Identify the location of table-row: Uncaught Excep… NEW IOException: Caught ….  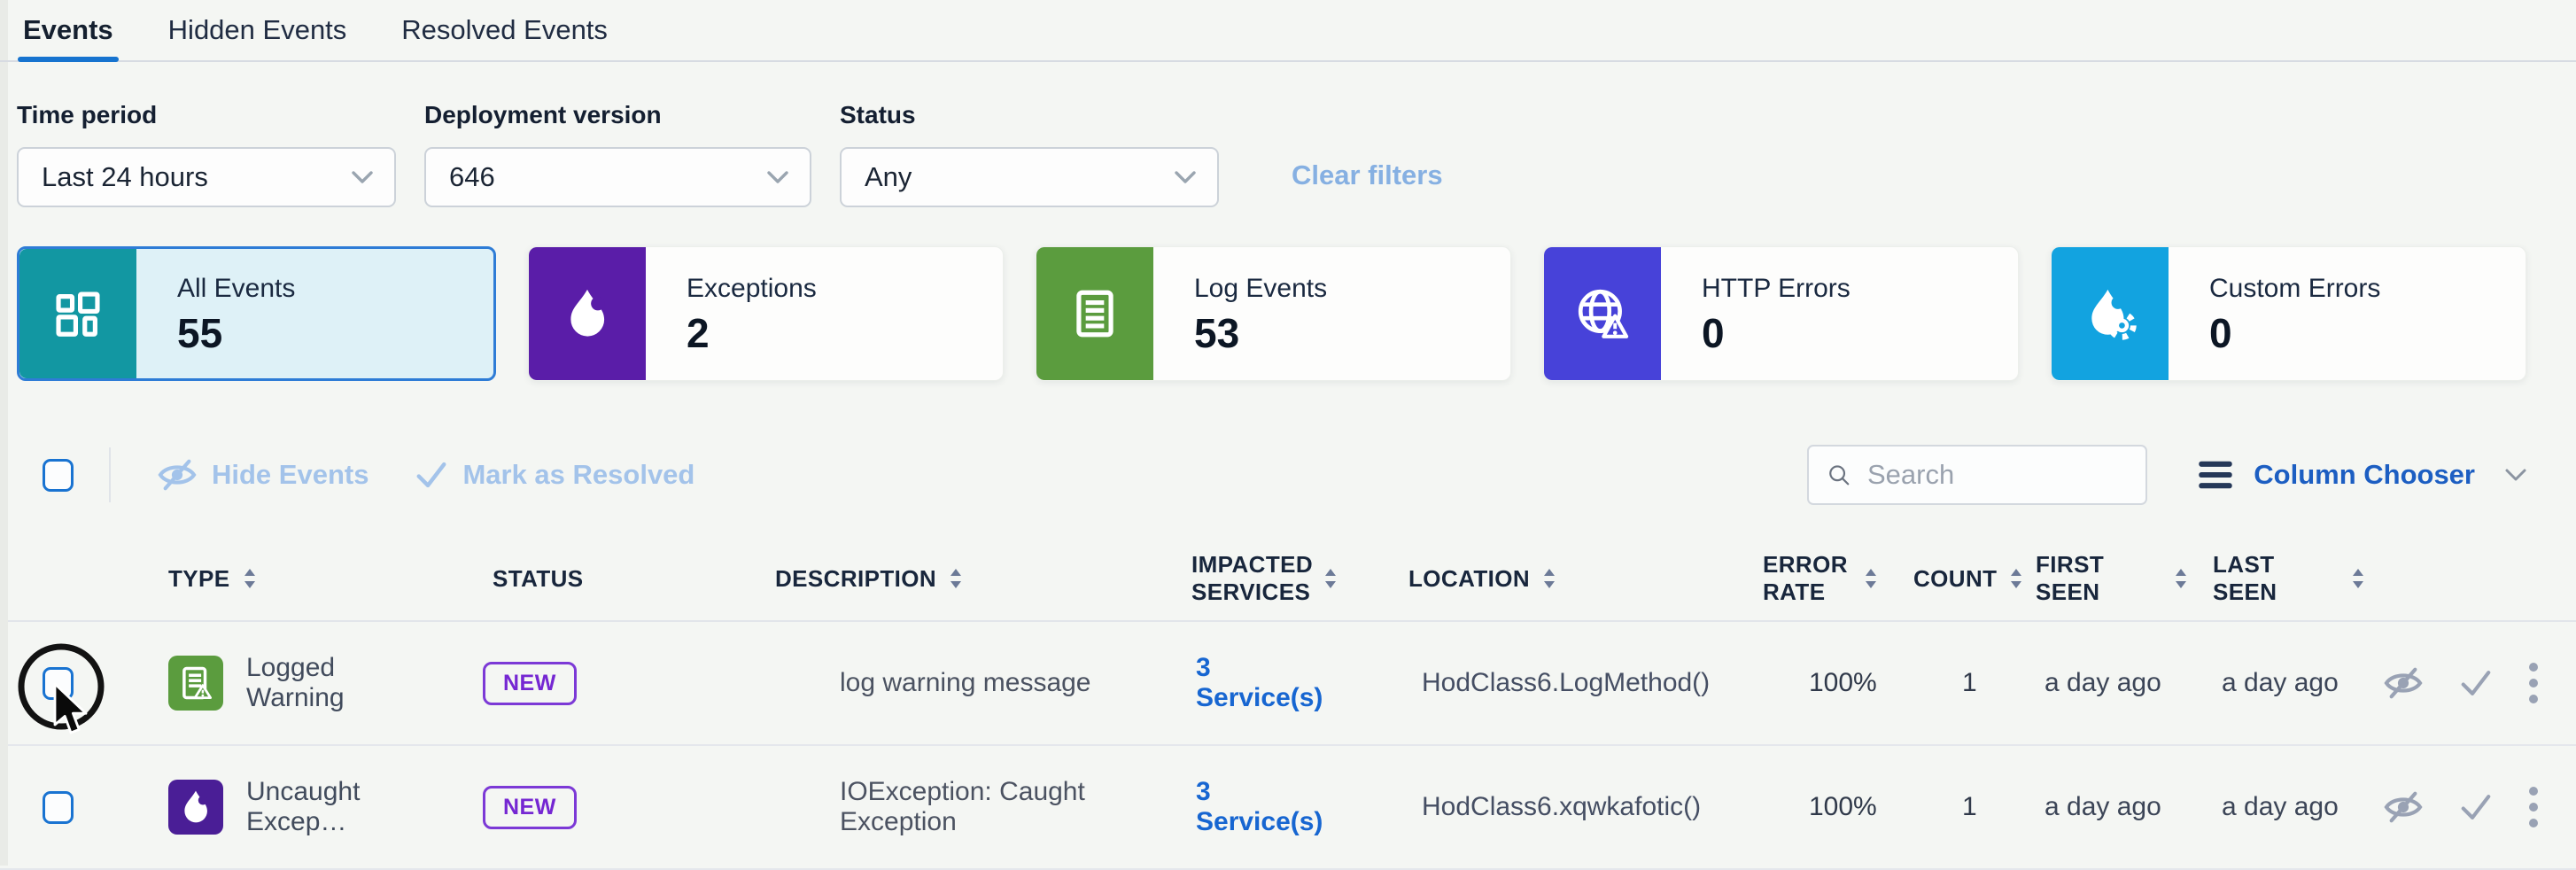
(1288, 808).